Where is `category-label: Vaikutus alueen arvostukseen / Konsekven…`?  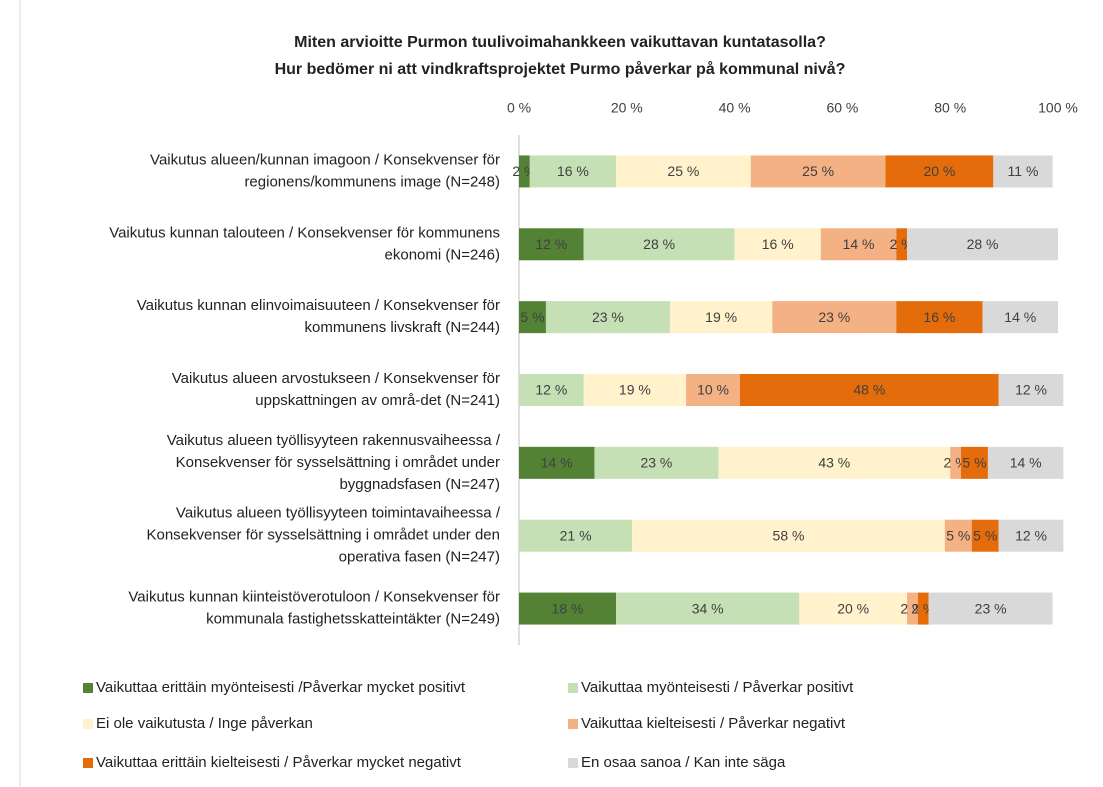
category-label: Vaikutus alueen arvostukseen / Konsekven… is located at coordinates (336, 378).